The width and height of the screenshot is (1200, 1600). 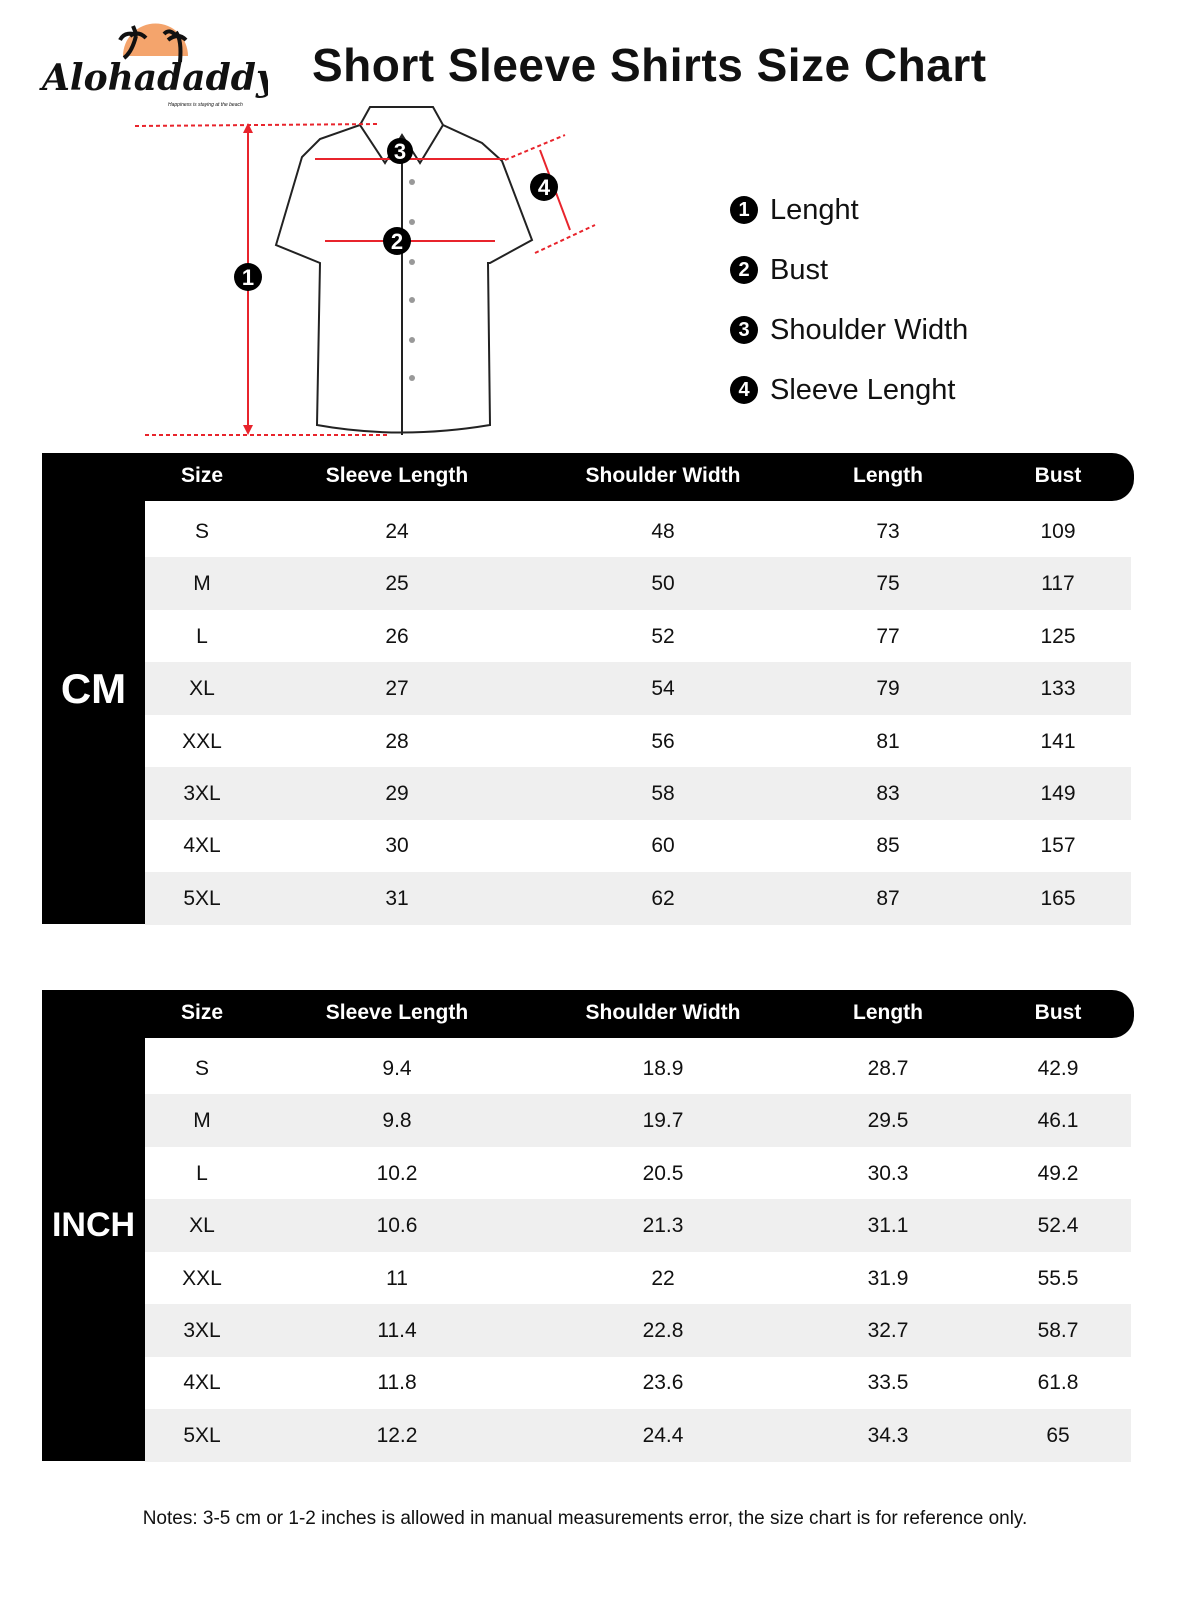 I want to click on table-cell: 31, so click(x=397, y=898).